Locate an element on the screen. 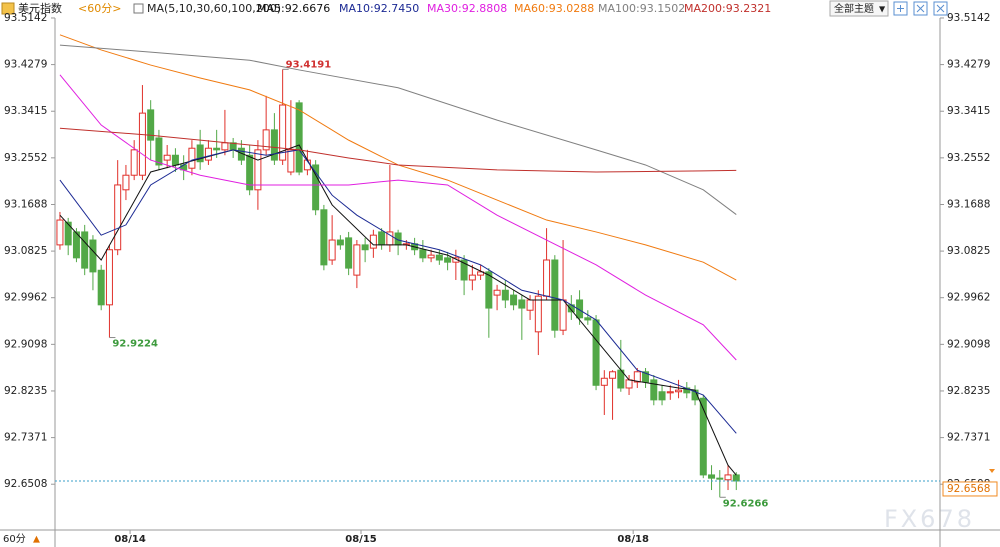 This screenshot has height=547, width=1000. extreme-label: 93.4191 is located at coordinates (309, 64).